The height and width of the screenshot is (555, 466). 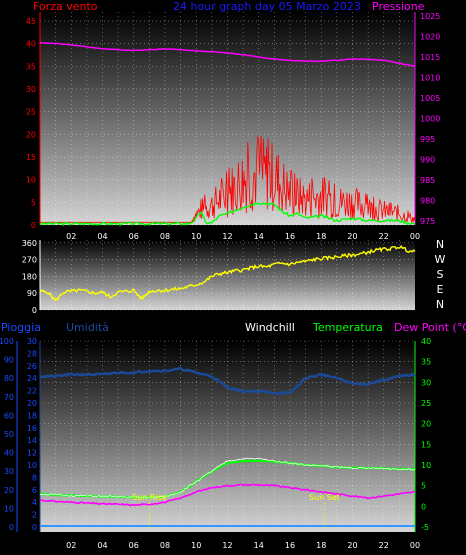 I want to click on pressure-tick-label: 1010, so click(x=430, y=78).